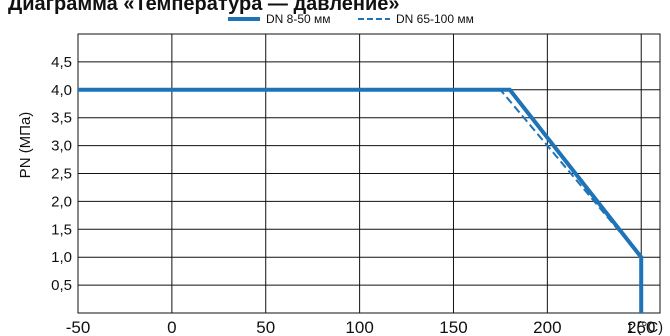 This screenshot has height=336, width=670. Describe the element at coordinates (435, 19) in the screenshot. I see `legend-entry: DN 65-100 мм` at that location.